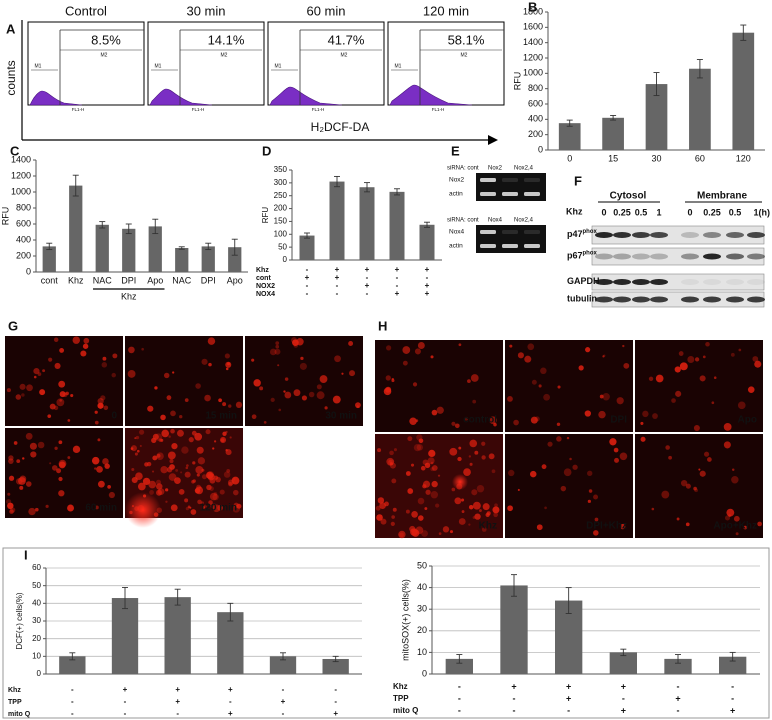 The image size is (772, 720). I want to click on gel-header: Nox2,4, so click(524, 221).